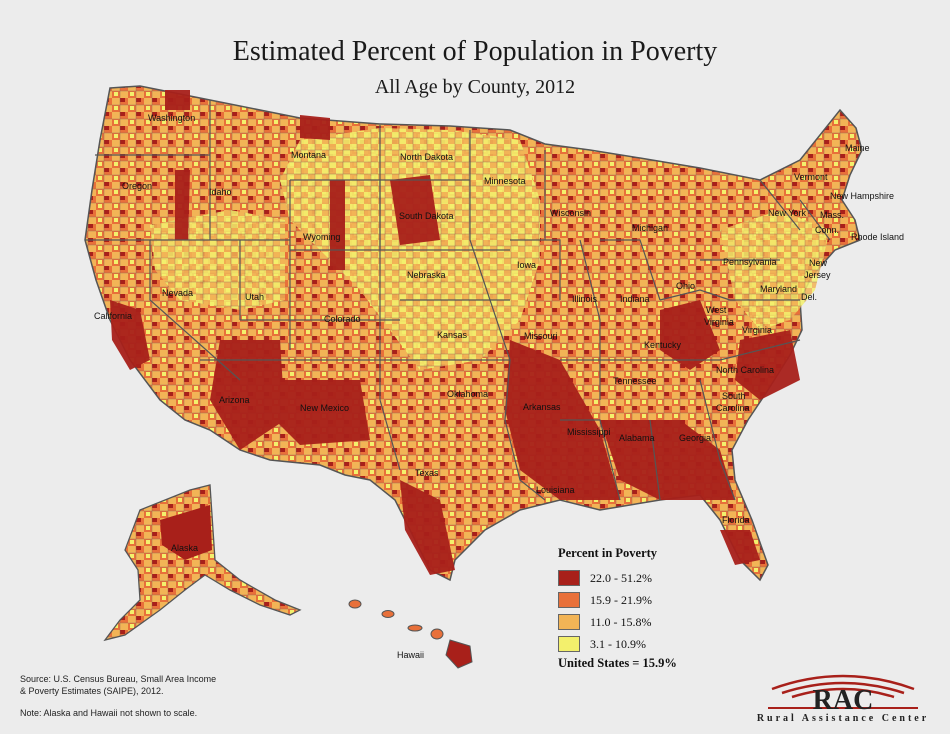 The width and height of the screenshot is (950, 734). What do you see at coordinates (505, 181) in the screenshot?
I see `label-minnesota: Minnesota` at bounding box center [505, 181].